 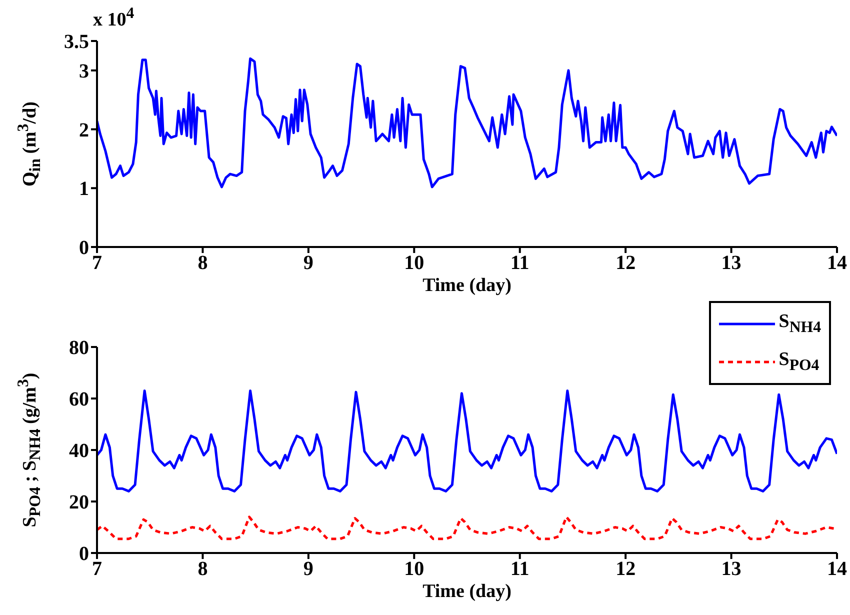 I want to click on y-tick-label: 40, so click(x=79, y=451).